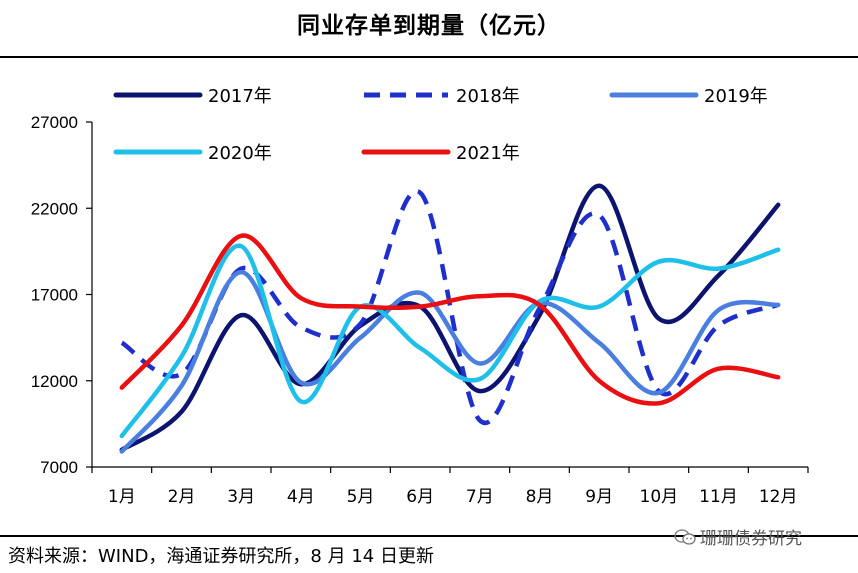  What do you see at coordinates (488, 153) in the screenshot?
I see `legend-label: 2021年` at bounding box center [488, 153].